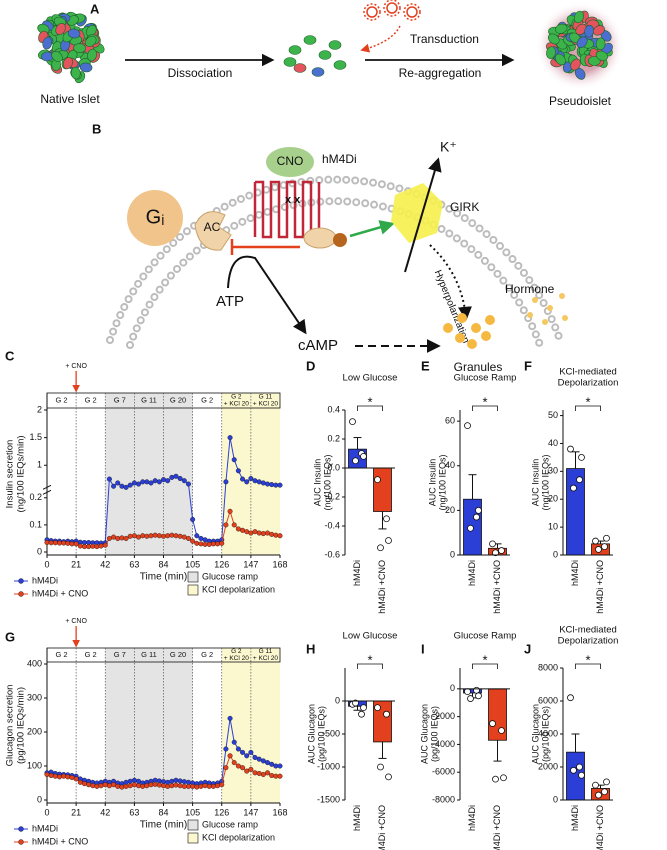  I want to click on y-axis-label: AUC Glucagon, so click(311, 734).